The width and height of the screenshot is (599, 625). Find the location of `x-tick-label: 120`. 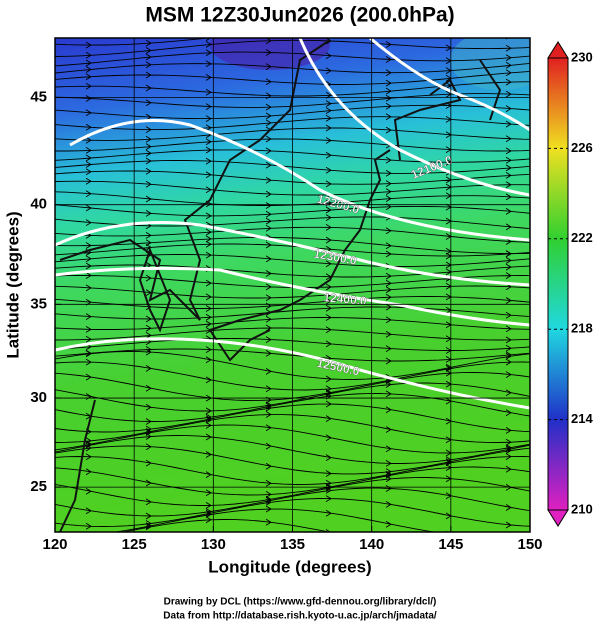

x-tick-label: 120 is located at coordinates (54, 544).